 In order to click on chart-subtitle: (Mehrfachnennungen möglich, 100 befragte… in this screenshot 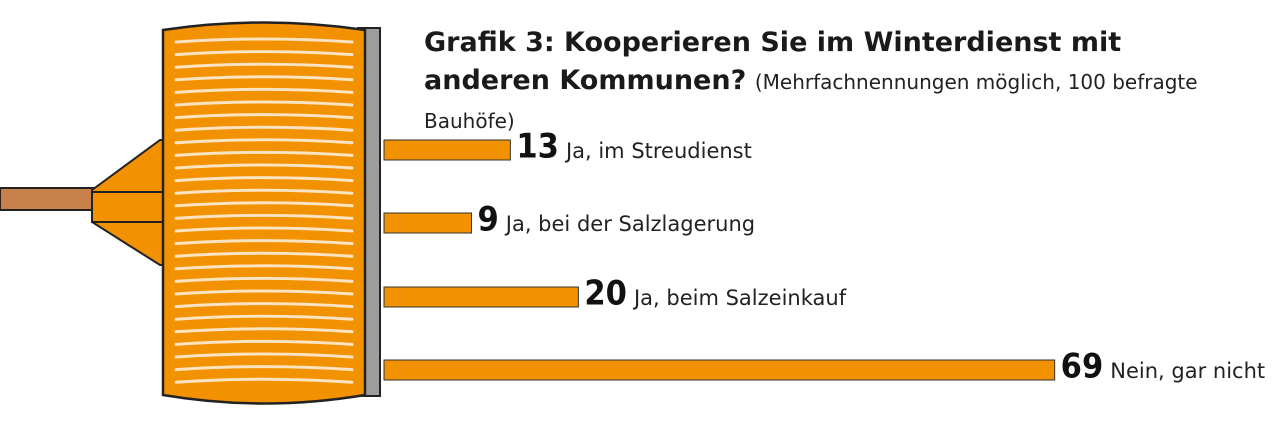, I will do `click(811, 101)`.